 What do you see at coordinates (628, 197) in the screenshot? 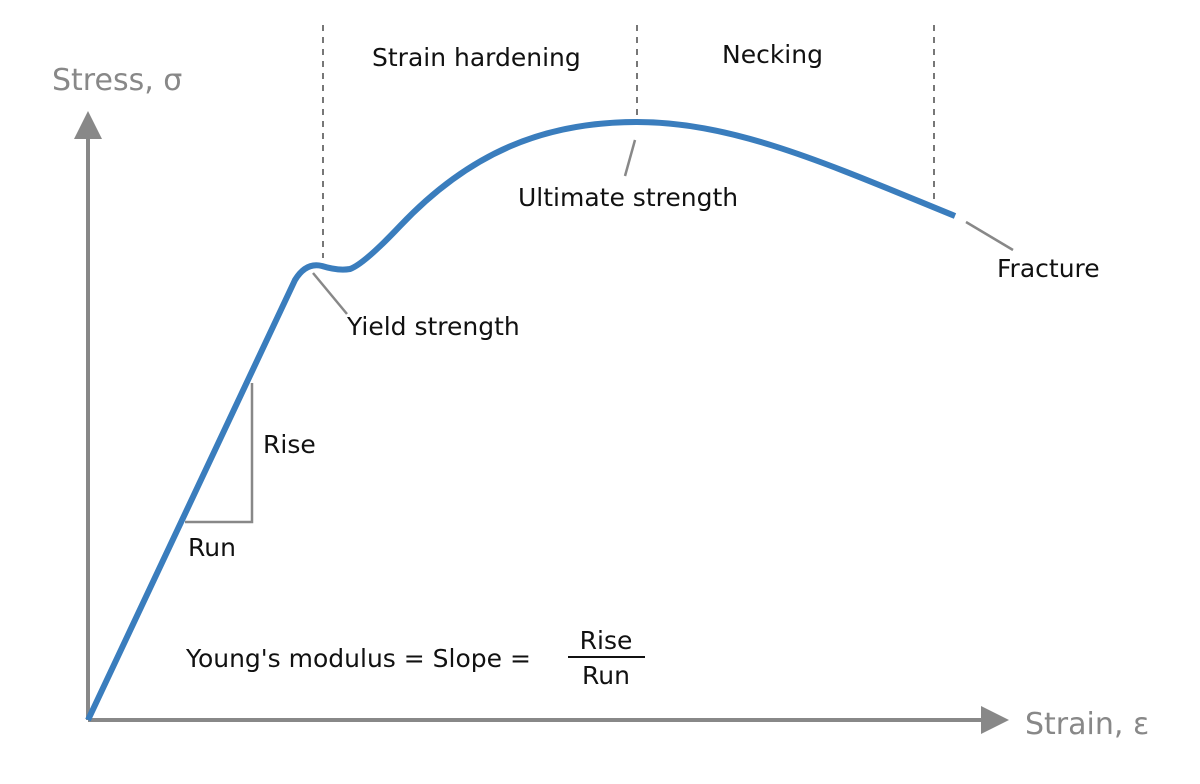
I see `ultimate-strength-label: Ultimate strength` at bounding box center [628, 197].